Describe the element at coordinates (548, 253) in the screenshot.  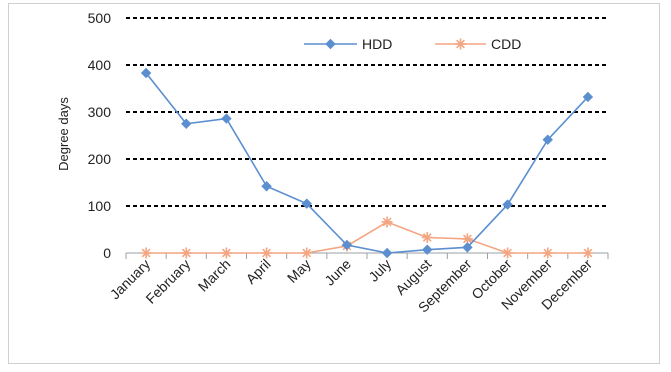
I see `point-cdd-november` at that location.